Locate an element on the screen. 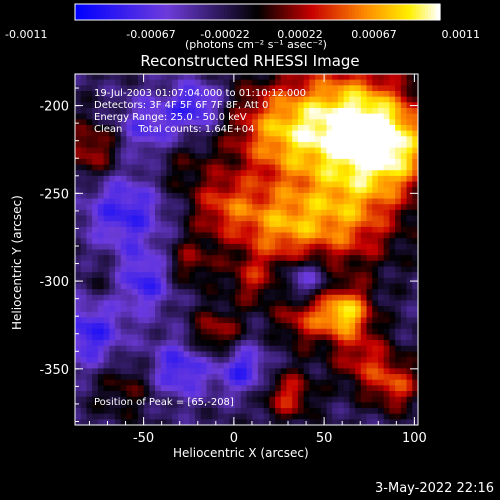  footer-date: 3-May-2022 22:16 is located at coordinates (434, 488).